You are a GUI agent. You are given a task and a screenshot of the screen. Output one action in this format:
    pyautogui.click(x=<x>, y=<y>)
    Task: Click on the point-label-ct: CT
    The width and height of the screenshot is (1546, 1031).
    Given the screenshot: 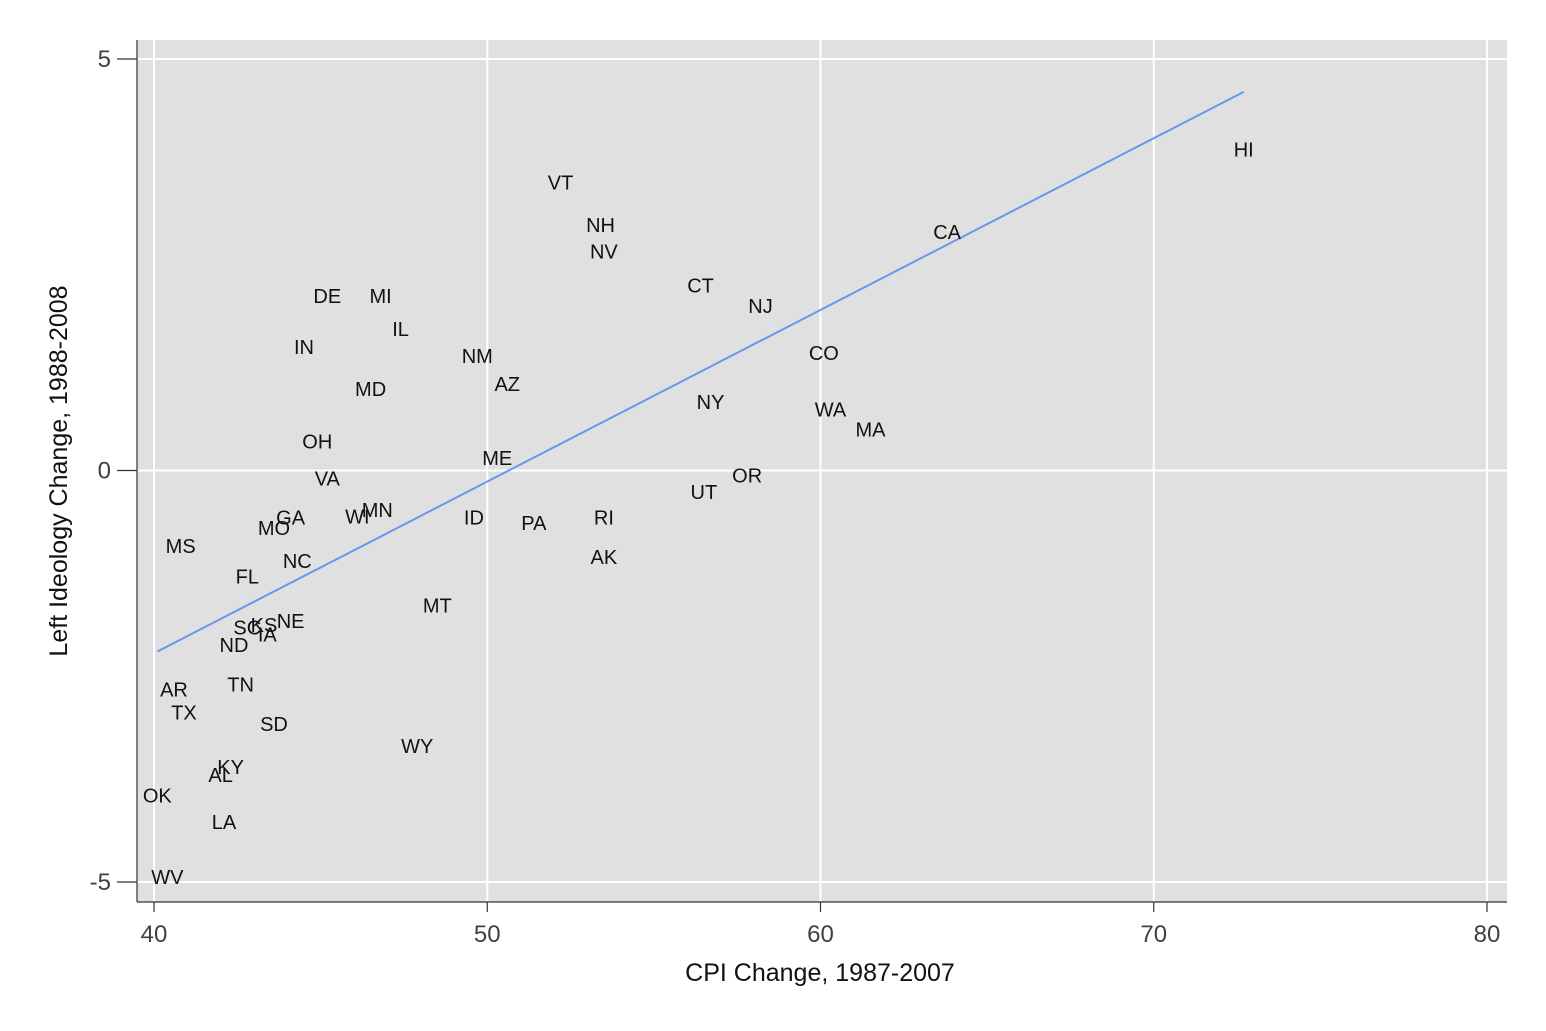 What is the action you would take?
    pyautogui.click(x=700, y=286)
    